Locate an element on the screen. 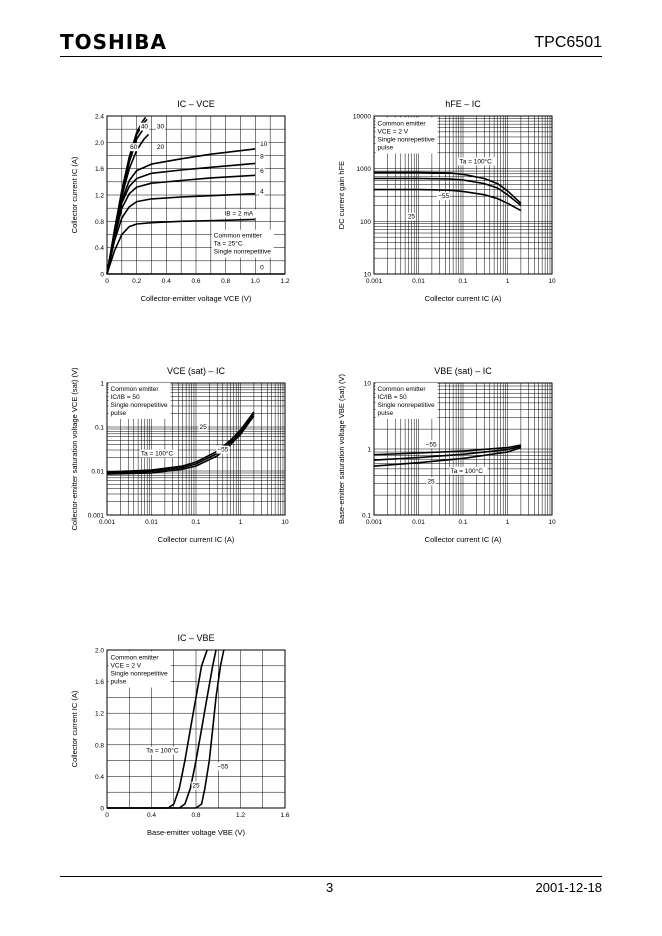  curve-label: 6 is located at coordinates (262, 171).